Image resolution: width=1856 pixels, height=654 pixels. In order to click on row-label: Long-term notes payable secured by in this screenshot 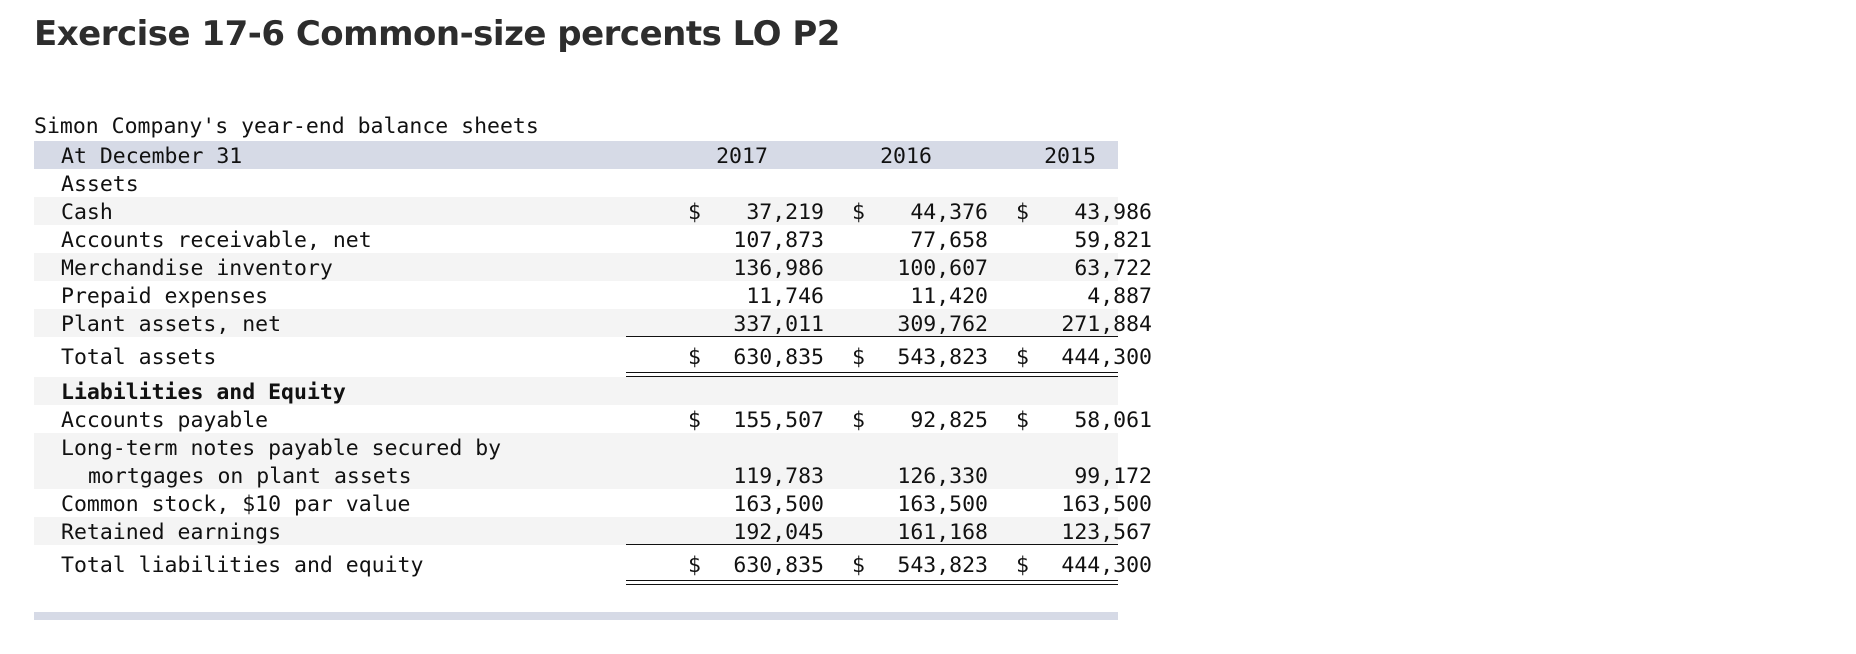, I will do `click(281, 448)`.